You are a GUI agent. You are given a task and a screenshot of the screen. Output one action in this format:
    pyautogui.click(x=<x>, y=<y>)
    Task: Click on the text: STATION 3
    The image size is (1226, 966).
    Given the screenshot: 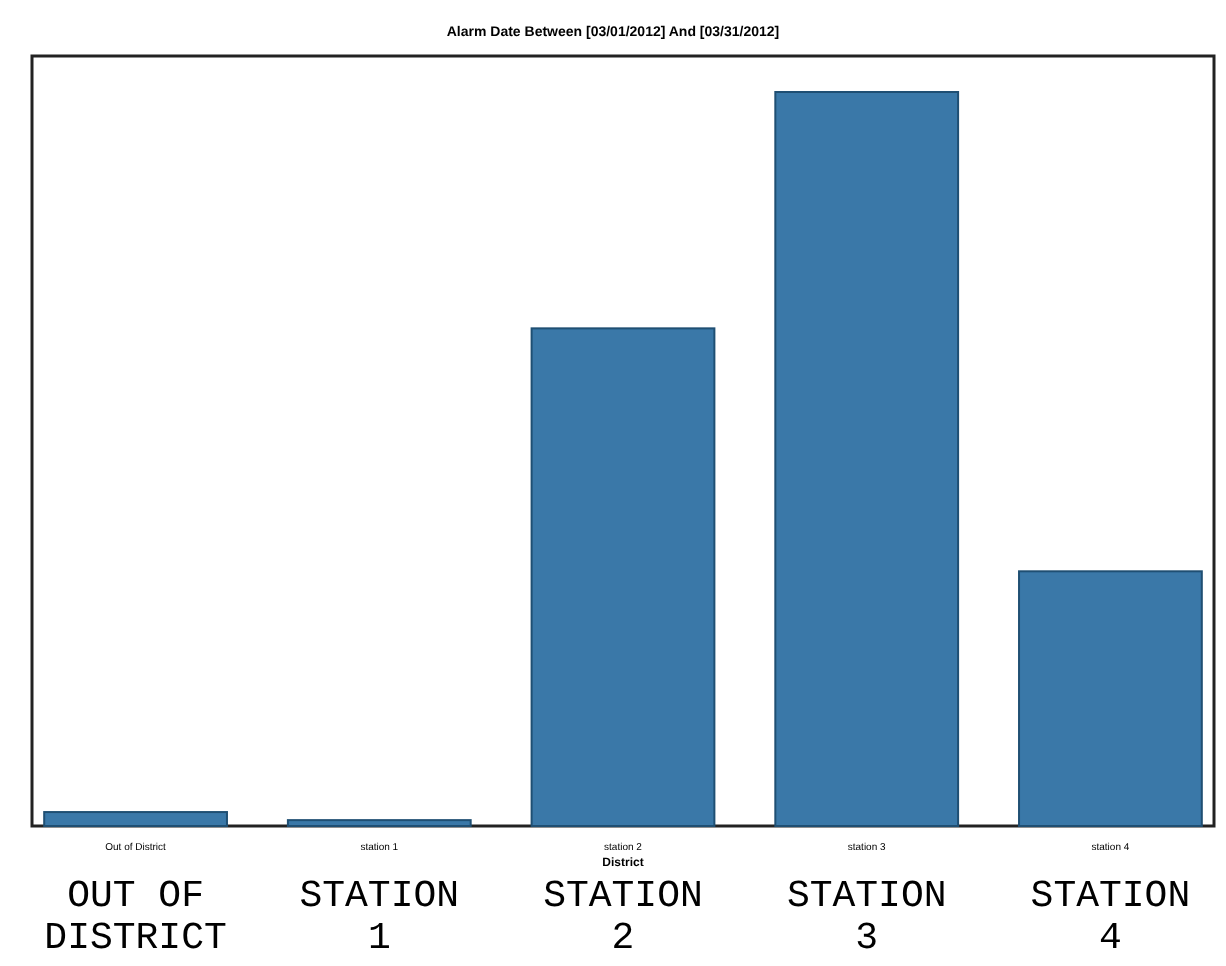 What is the action you would take?
    pyautogui.click(x=866, y=917)
    